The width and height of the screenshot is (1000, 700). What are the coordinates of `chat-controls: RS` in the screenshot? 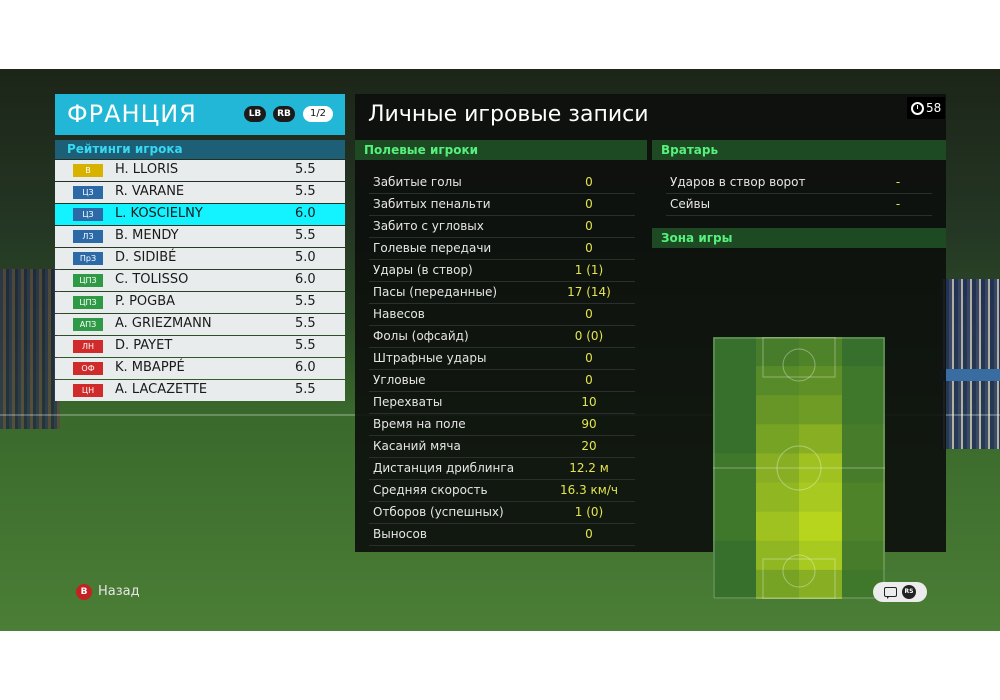 It's located at (900, 592).